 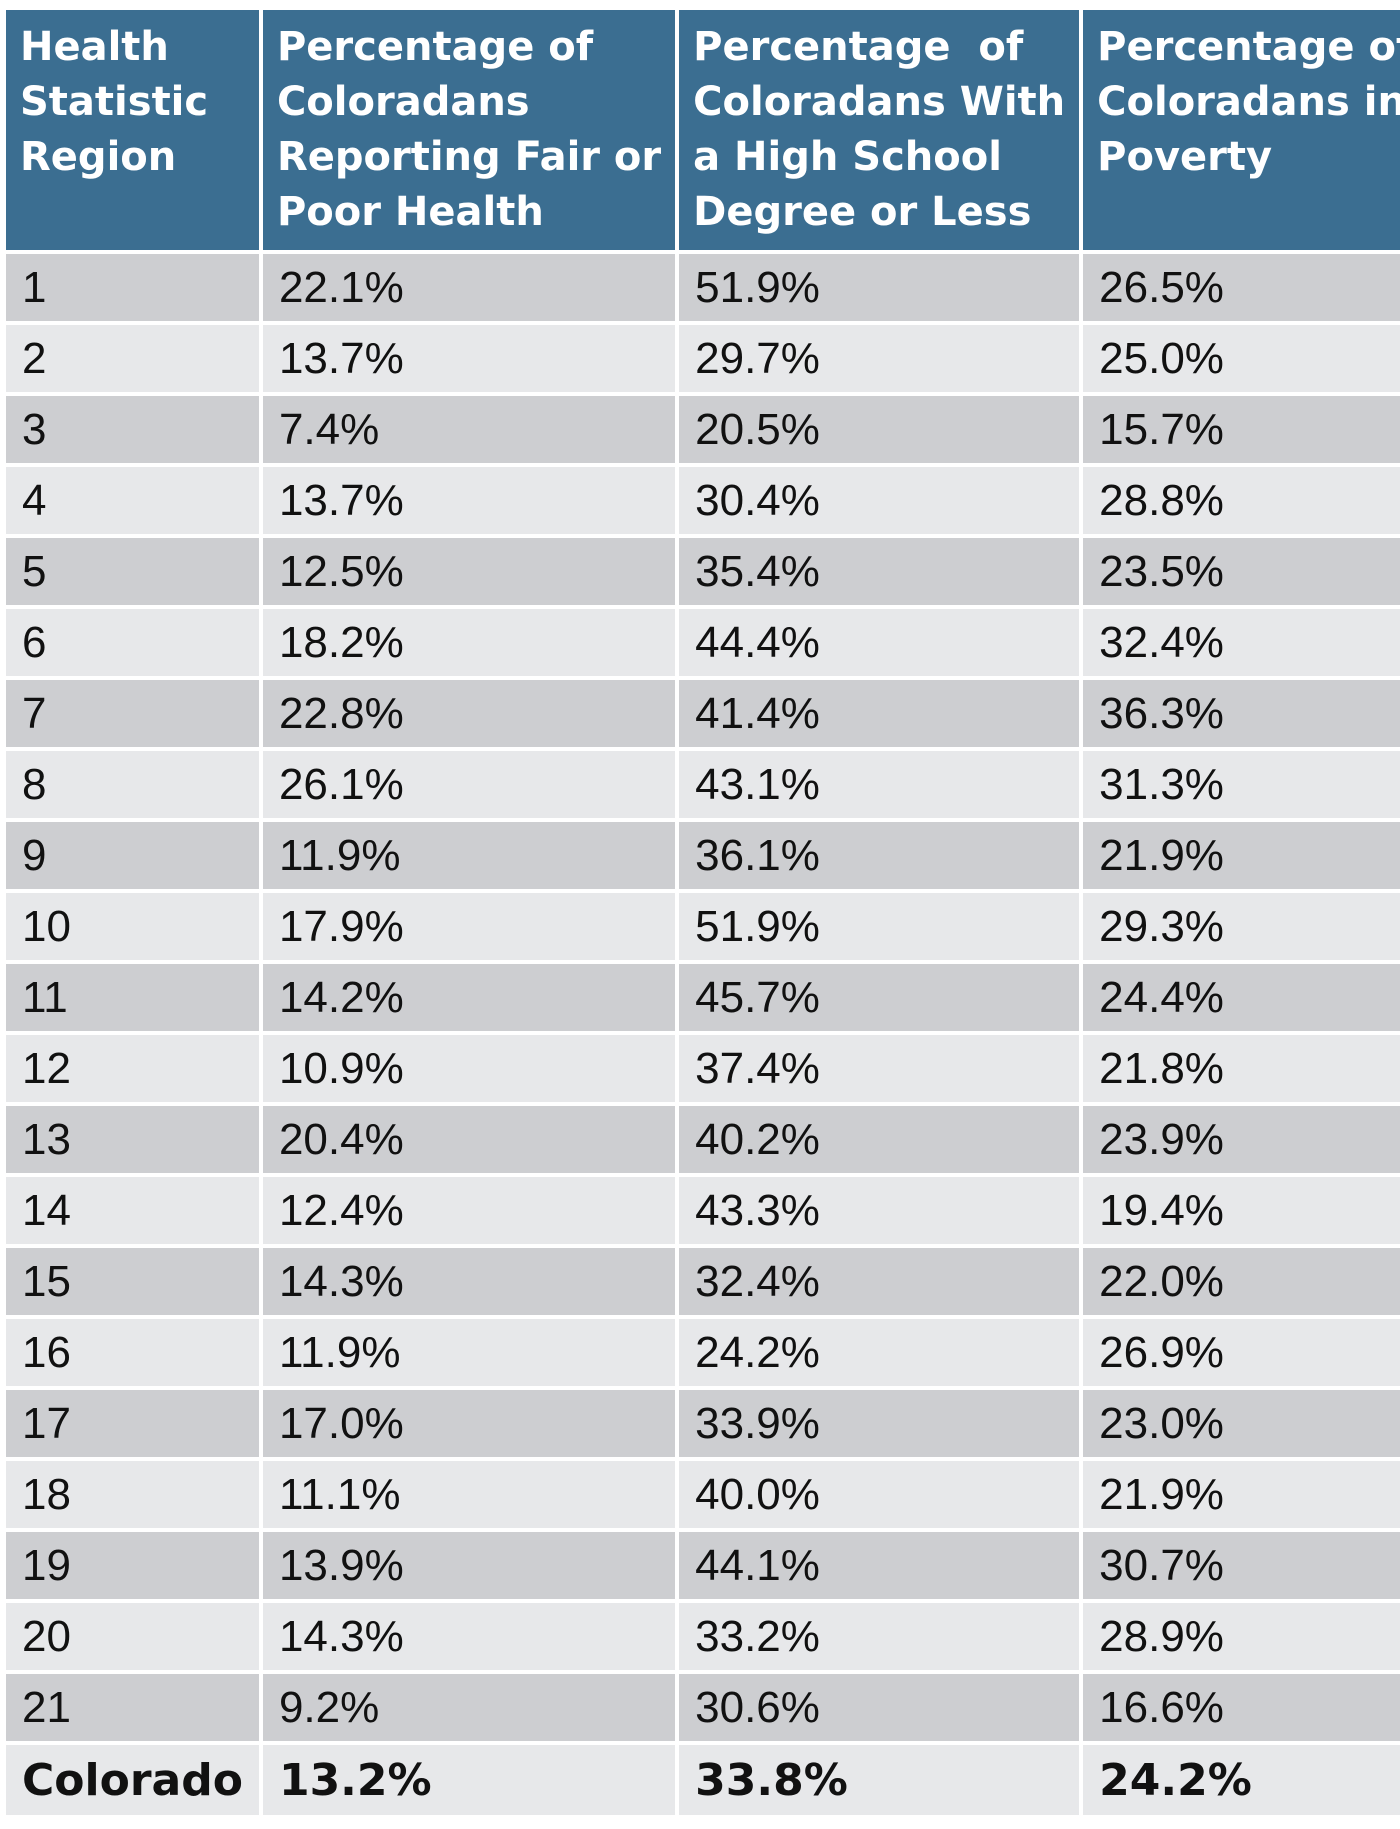 What do you see at coordinates (132, 642) in the screenshot?
I see `region-cell: 6` at bounding box center [132, 642].